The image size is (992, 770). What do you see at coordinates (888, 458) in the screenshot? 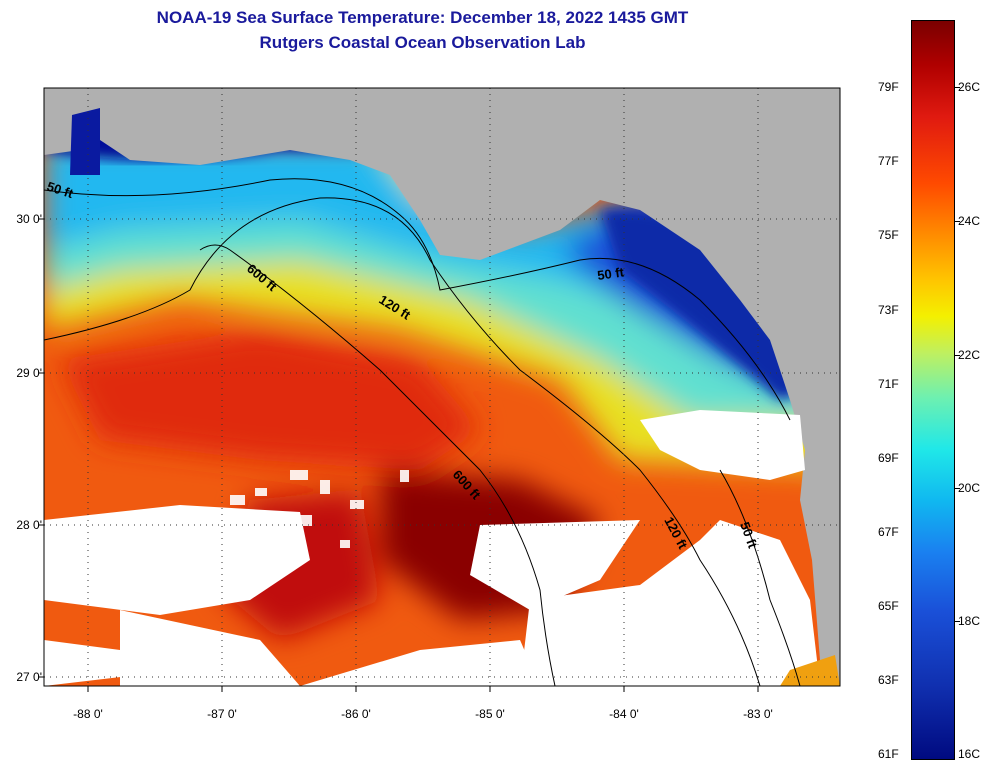
I see `scale-label-f: 69F` at bounding box center [888, 458].